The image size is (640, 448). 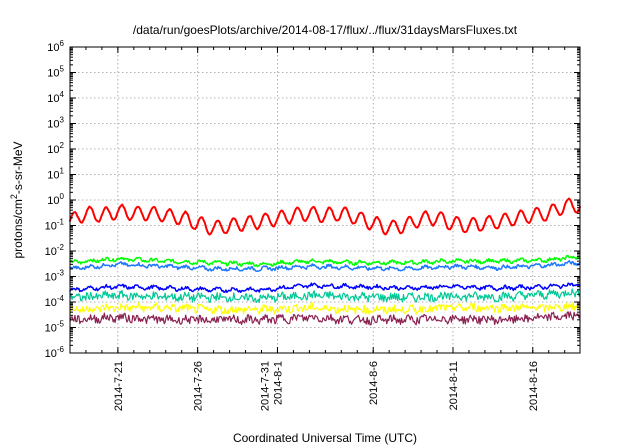 I want to click on x-tick-label: 2014-7-21, so click(x=119, y=386).